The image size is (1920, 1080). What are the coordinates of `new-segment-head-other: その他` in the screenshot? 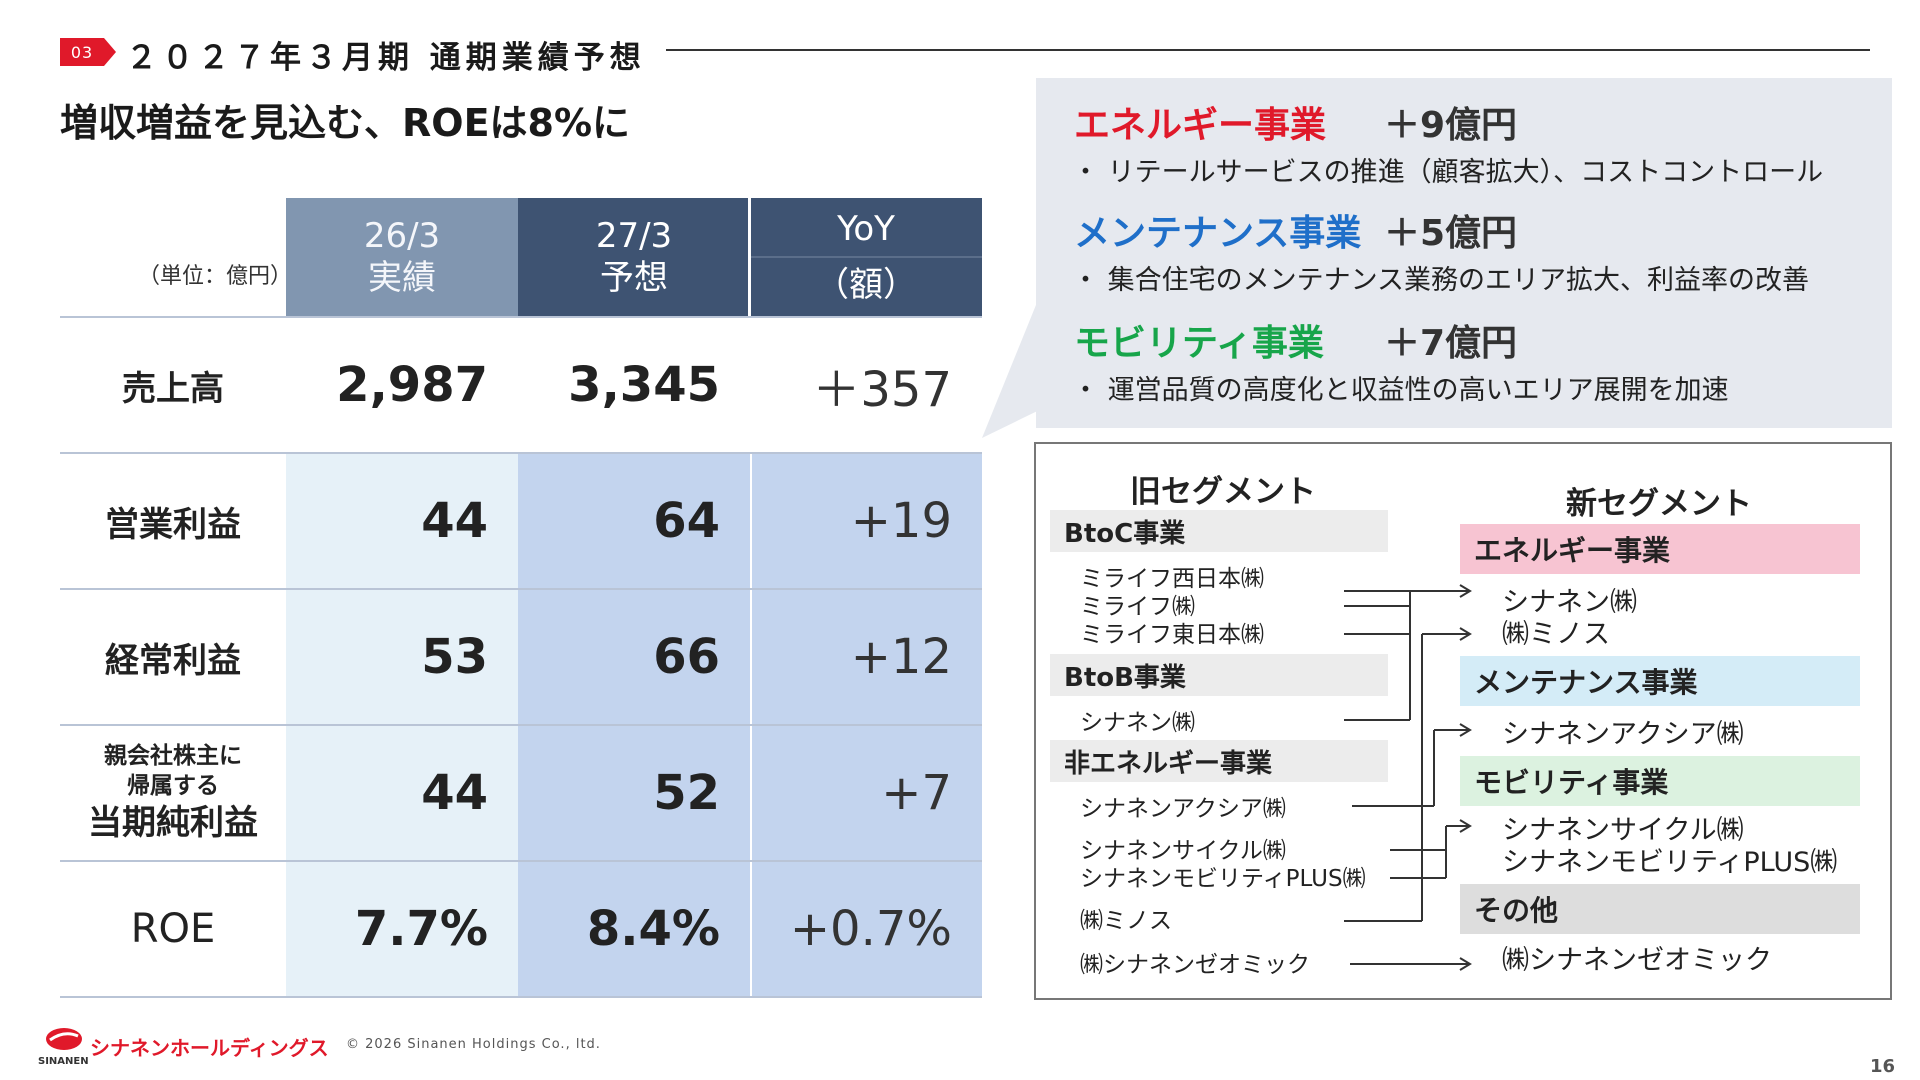 It's located at (1660, 909).